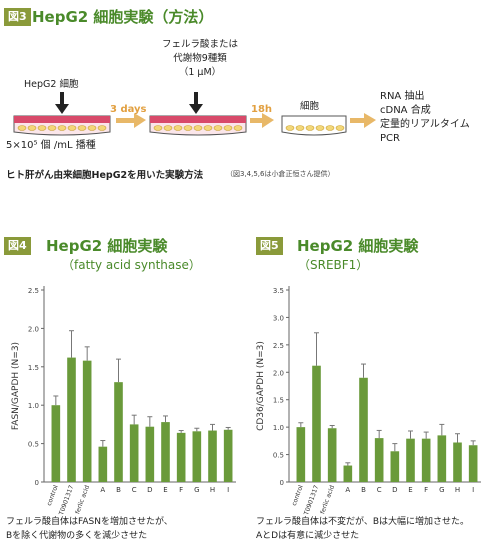  I want to click on down-arrow-1-icon, so click(62, 103).